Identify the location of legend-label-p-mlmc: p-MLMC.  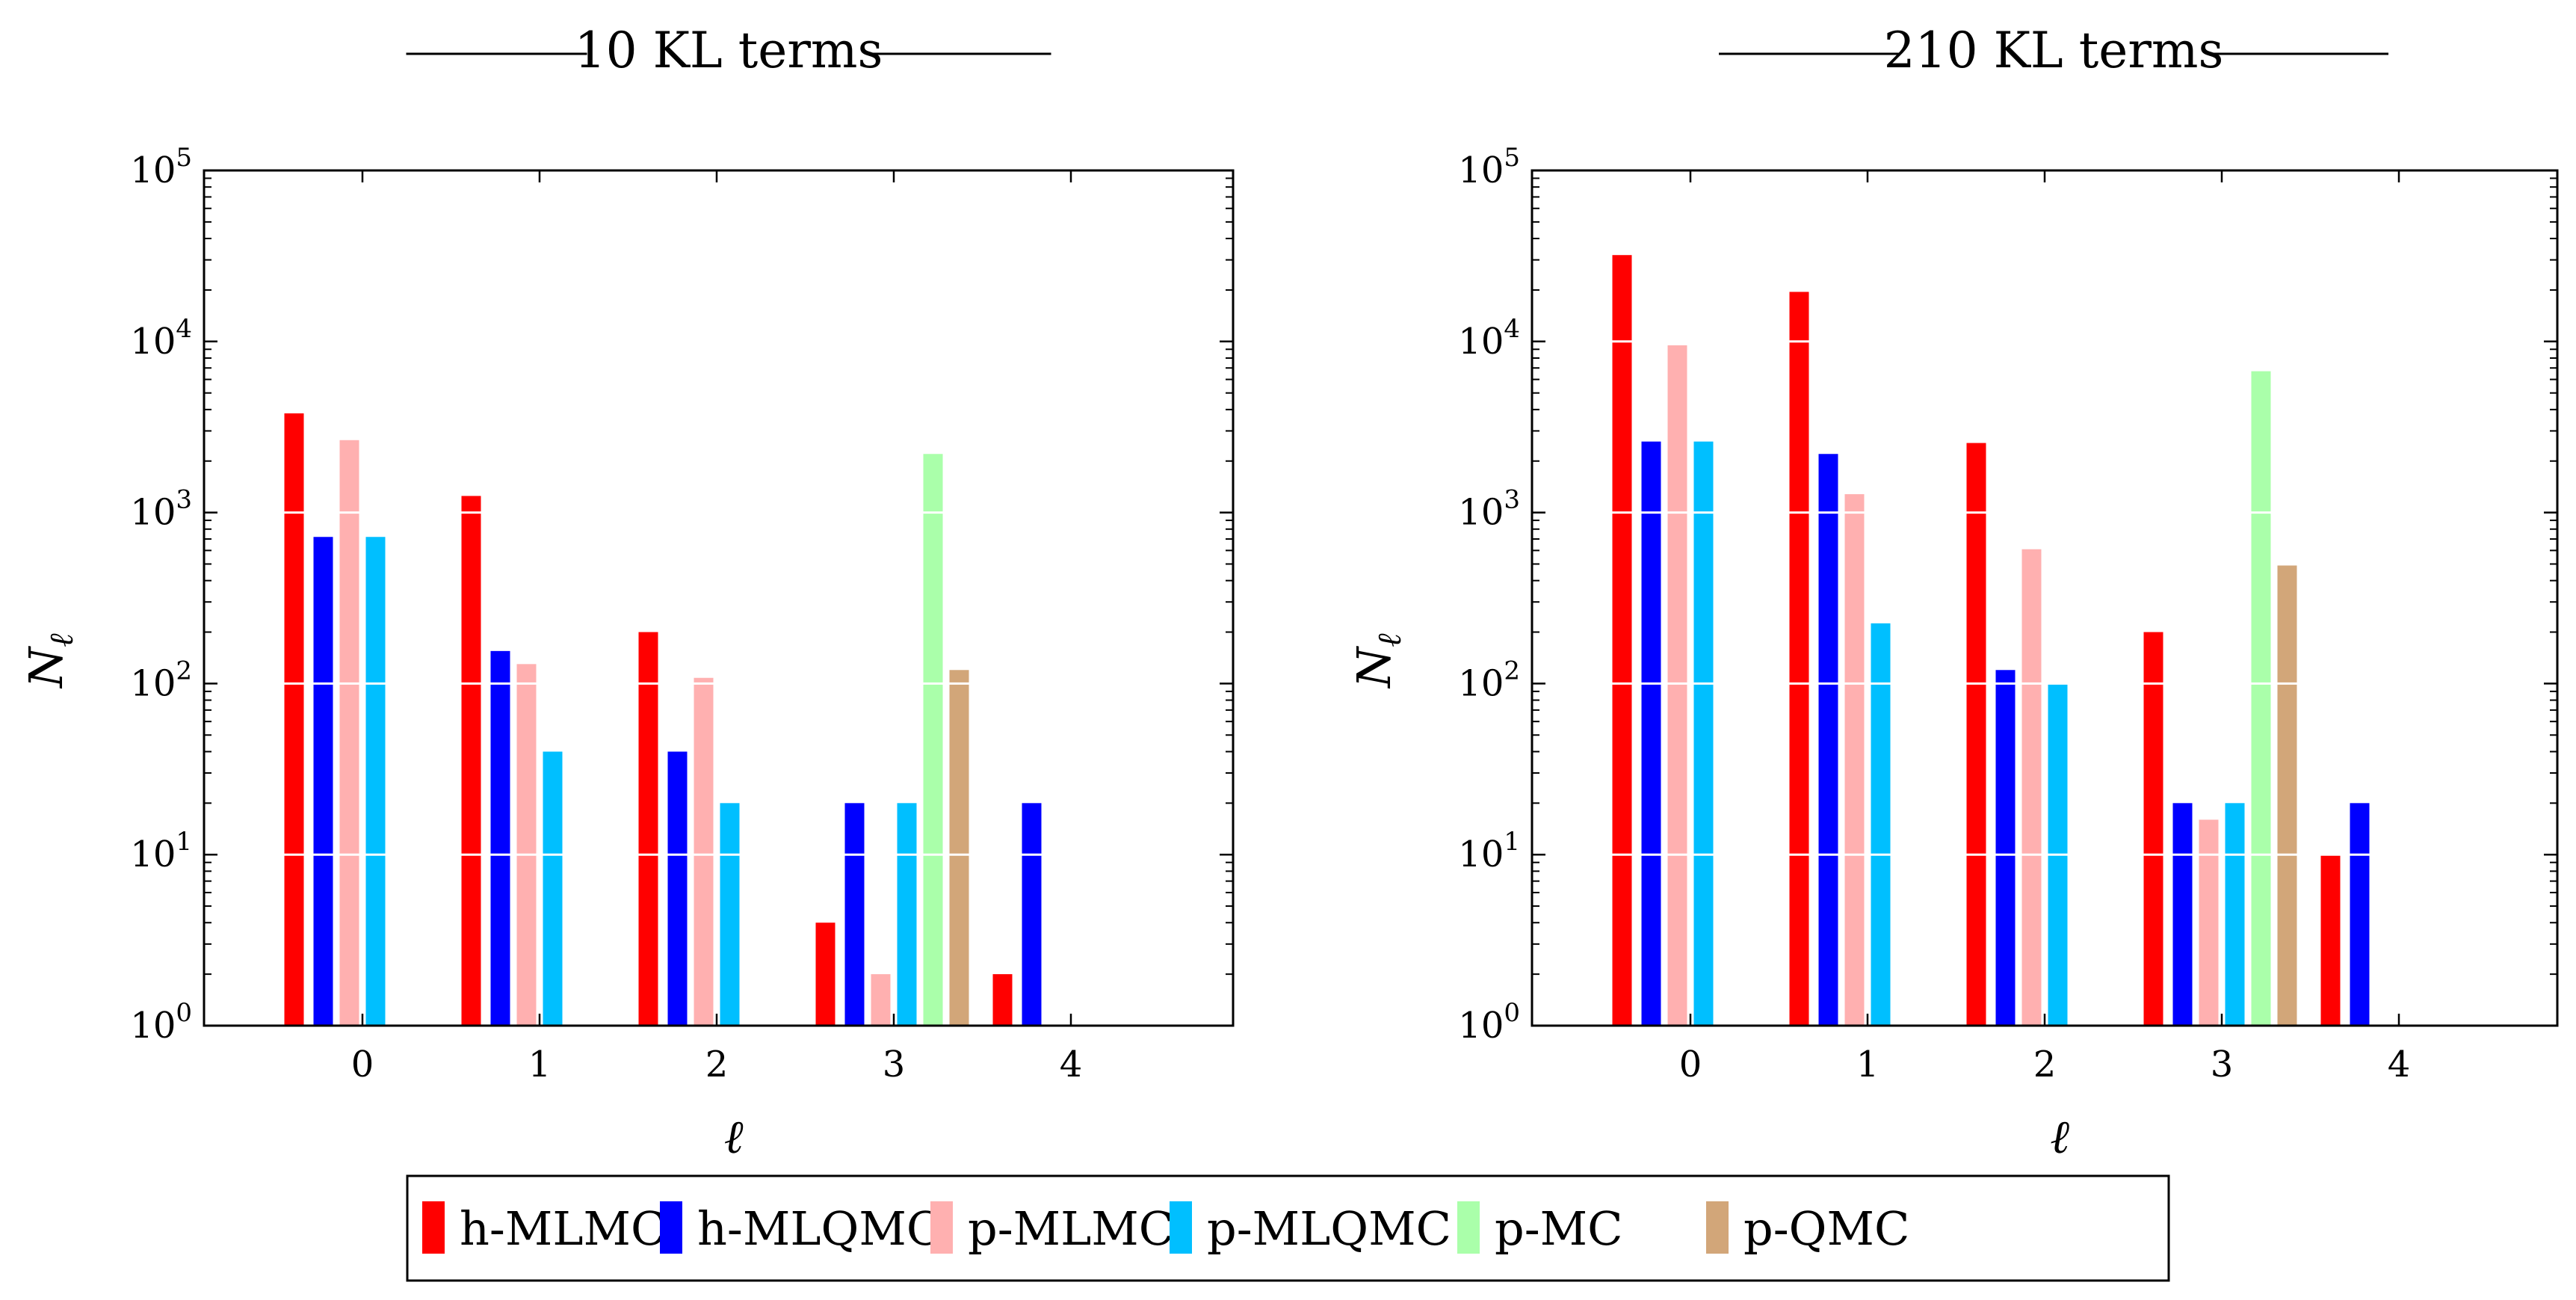
(1071, 1228).